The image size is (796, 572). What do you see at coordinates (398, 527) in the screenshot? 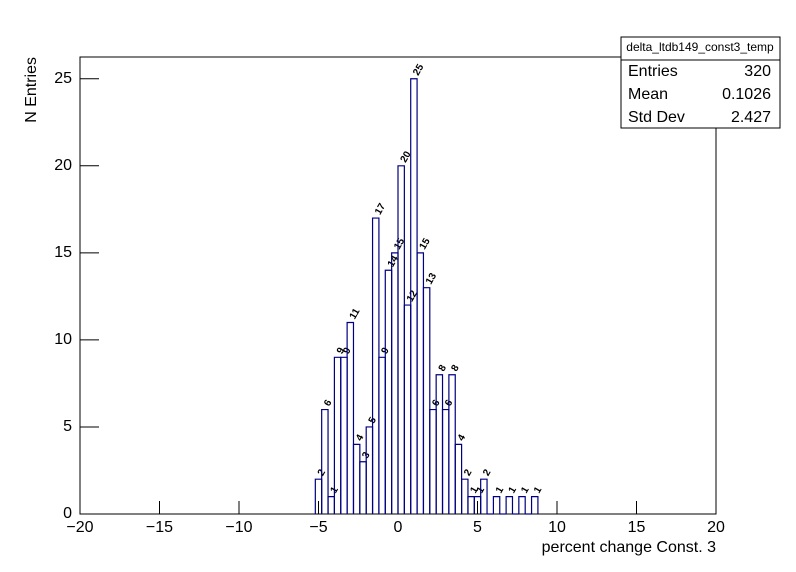
I see `x-tick-label: 0` at bounding box center [398, 527].